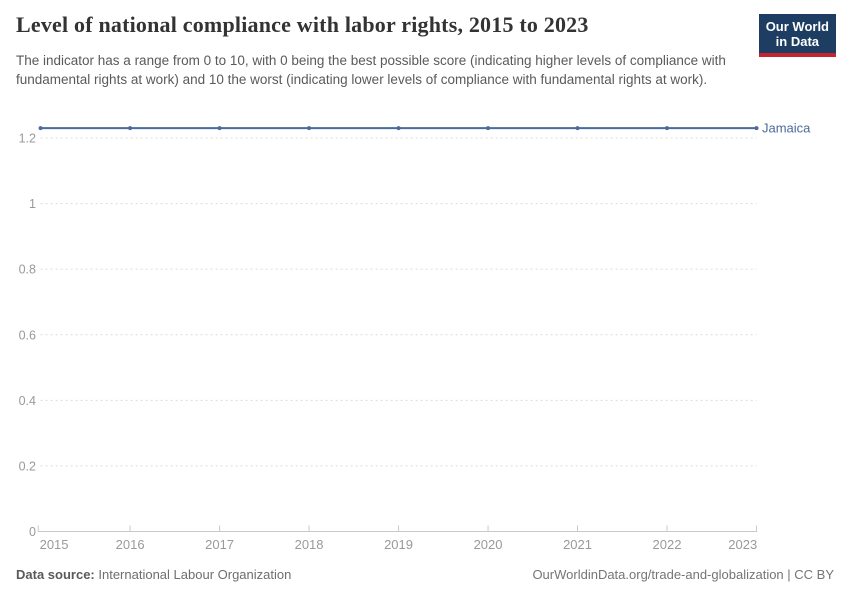 Image resolution: width=850 pixels, height=600 pixels. What do you see at coordinates (577, 544) in the screenshot?
I see `x-tick-label: 2021` at bounding box center [577, 544].